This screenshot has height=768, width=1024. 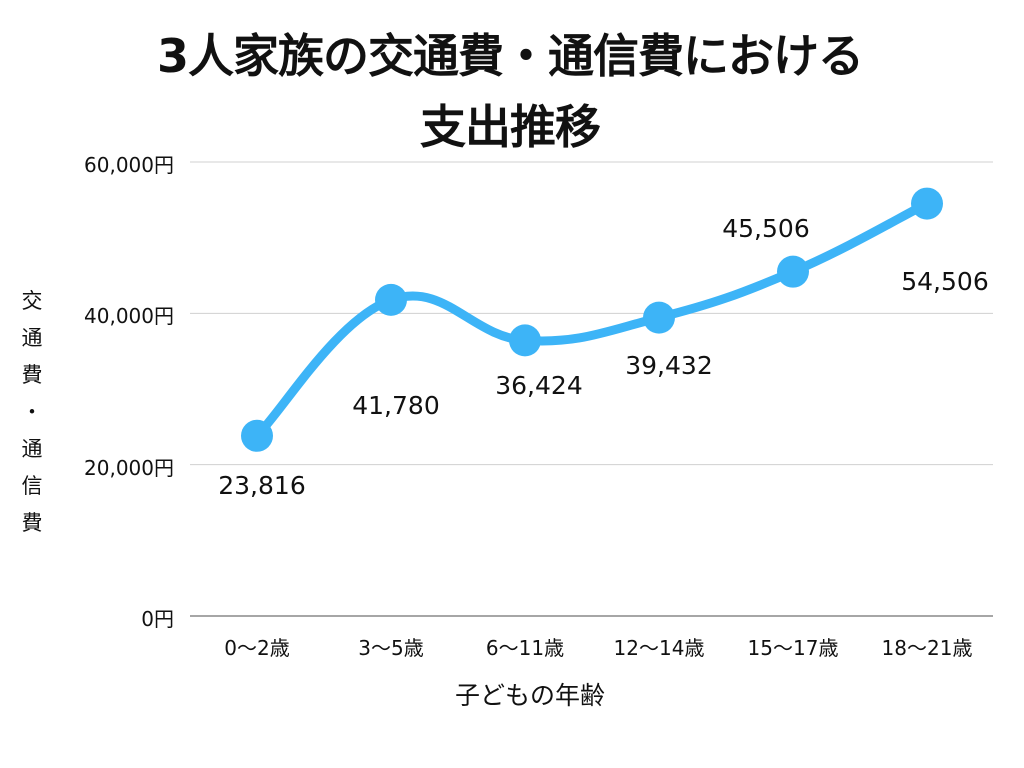 I want to click on y-tick-label: 40,000円, so click(x=129, y=316).